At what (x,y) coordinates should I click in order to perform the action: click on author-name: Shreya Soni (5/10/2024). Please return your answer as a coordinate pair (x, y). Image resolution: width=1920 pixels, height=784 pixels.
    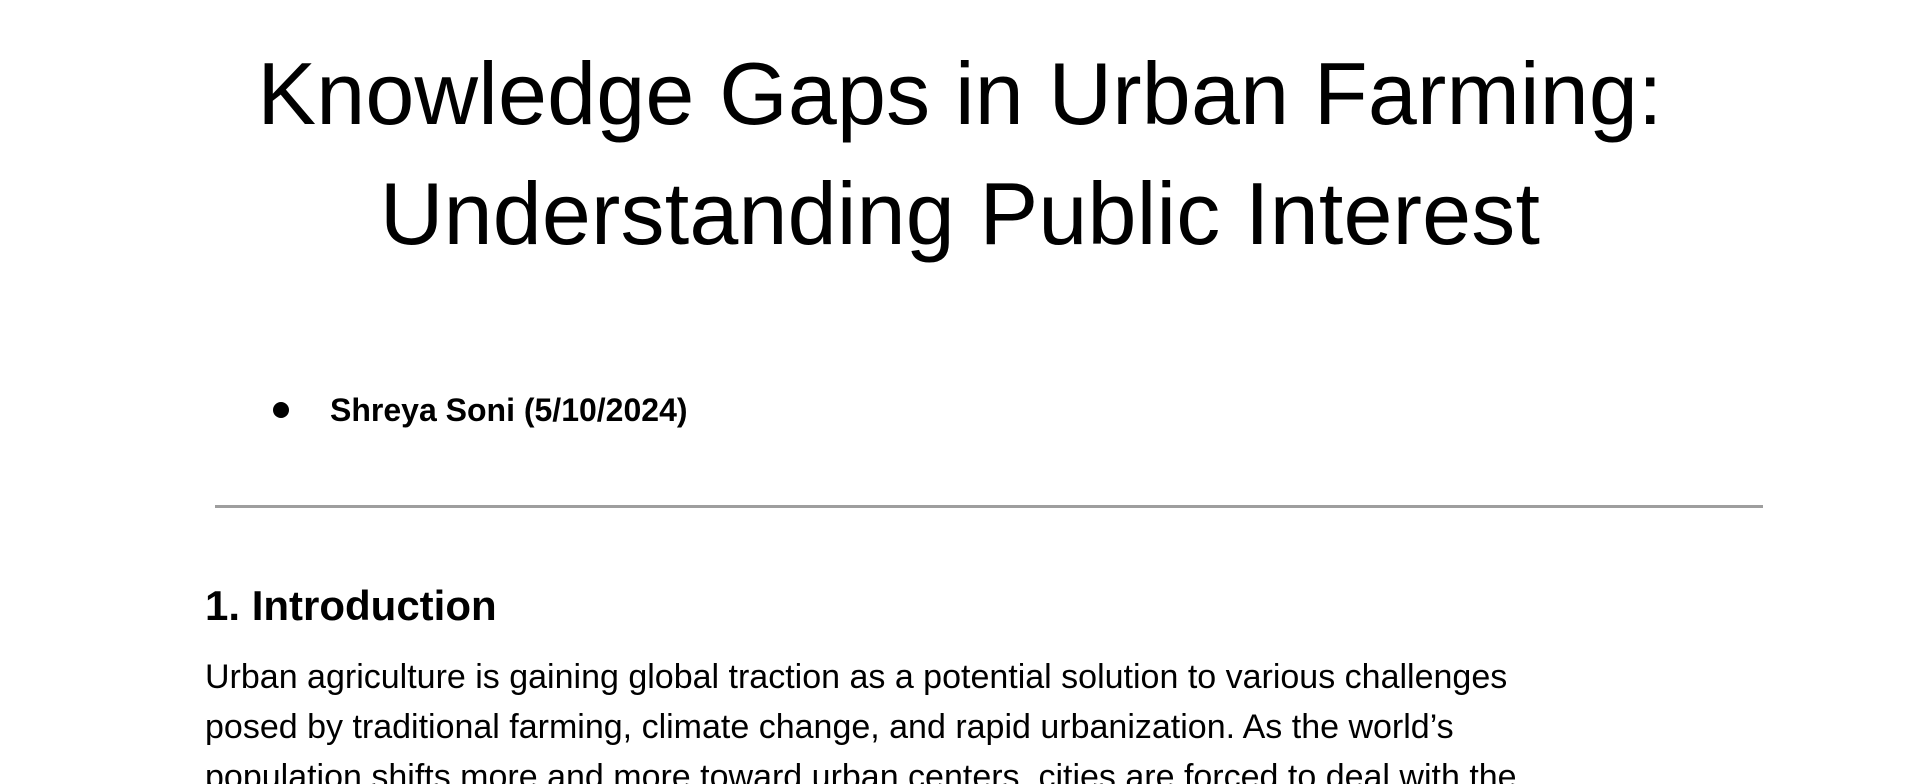
    Looking at the image, I should click on (509, 410).